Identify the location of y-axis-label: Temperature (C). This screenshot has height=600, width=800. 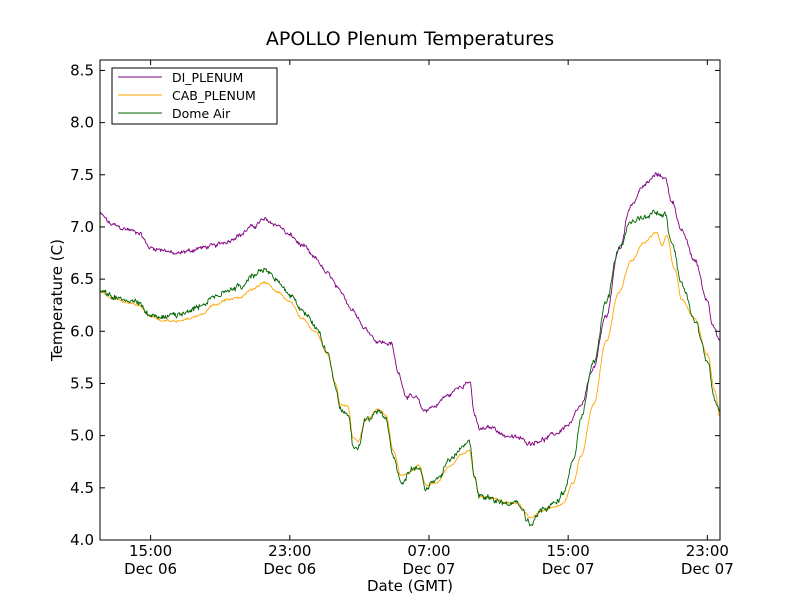
(57, 300).